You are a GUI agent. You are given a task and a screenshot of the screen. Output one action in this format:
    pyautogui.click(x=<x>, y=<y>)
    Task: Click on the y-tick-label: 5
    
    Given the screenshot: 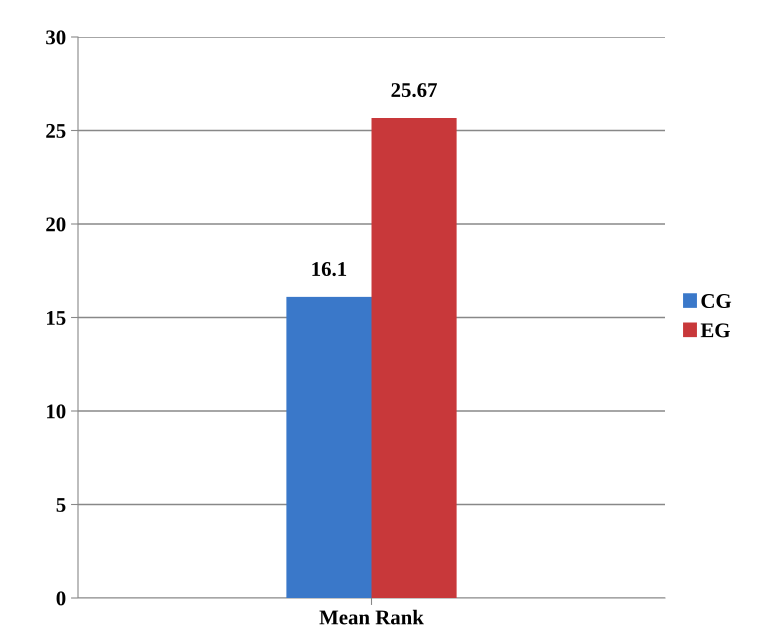 What is the action you would take?
    pyautogui.click(x=61, y=505)
    